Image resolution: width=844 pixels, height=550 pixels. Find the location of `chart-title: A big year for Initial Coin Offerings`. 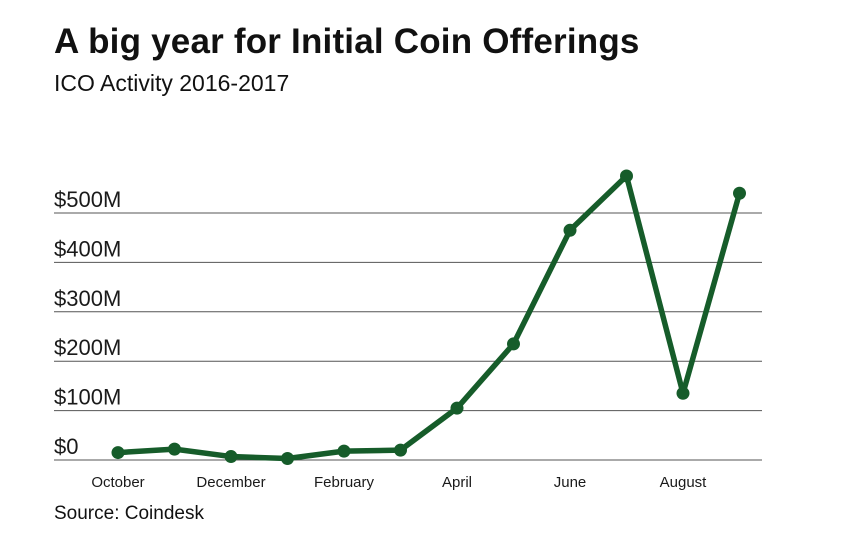

chart-title: A big year for Initial Coin Offerings is located at coordinates (347, 41).